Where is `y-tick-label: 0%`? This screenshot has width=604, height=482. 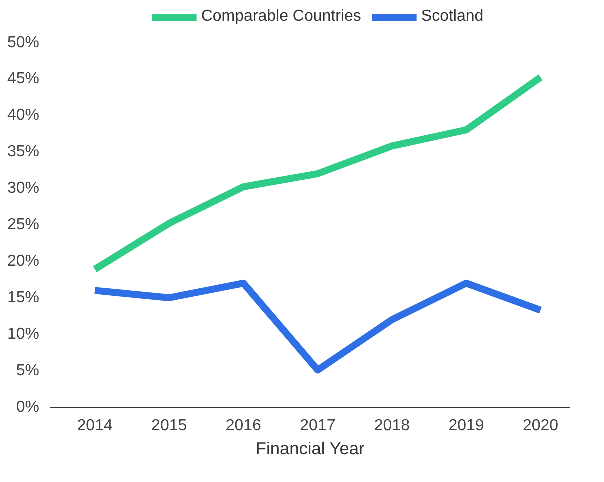 y-tick-label: 0% is located at coordinates (28, 407).